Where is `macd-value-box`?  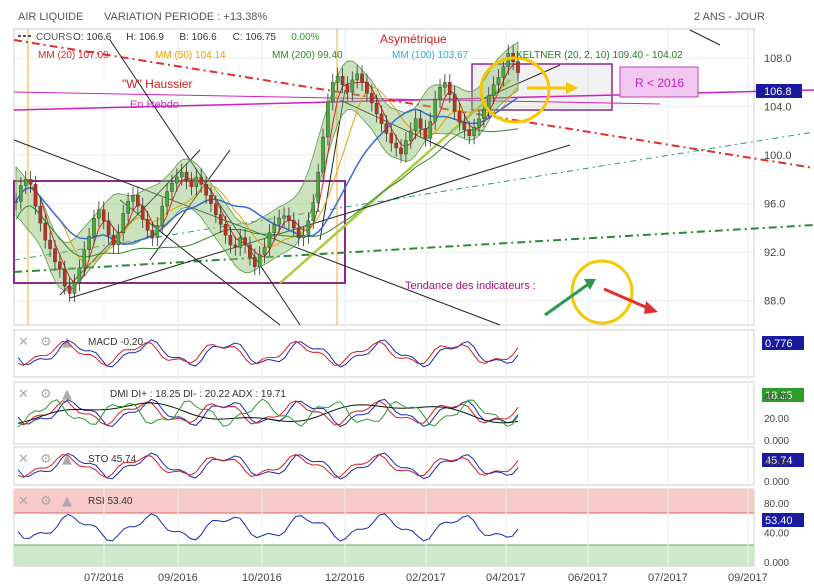 macd-value-box is located at coordinates (783, 343).